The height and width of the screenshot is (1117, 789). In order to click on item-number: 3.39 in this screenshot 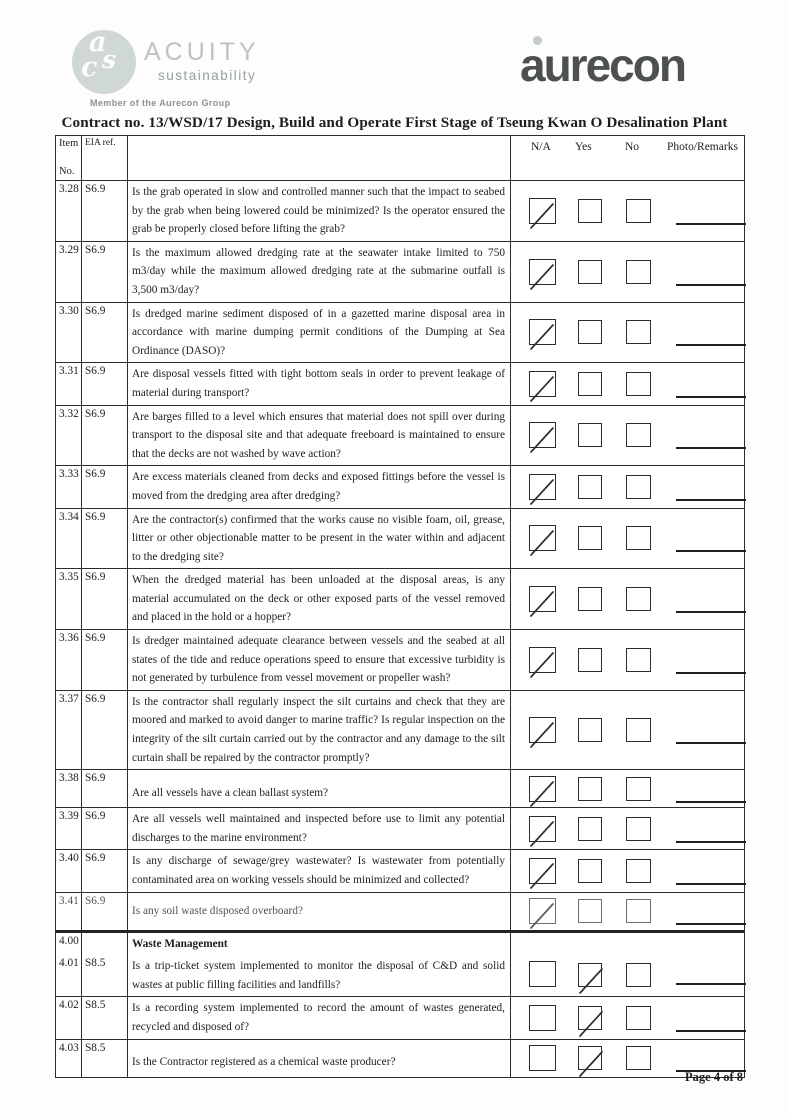, I will do `click(69, 829)`.